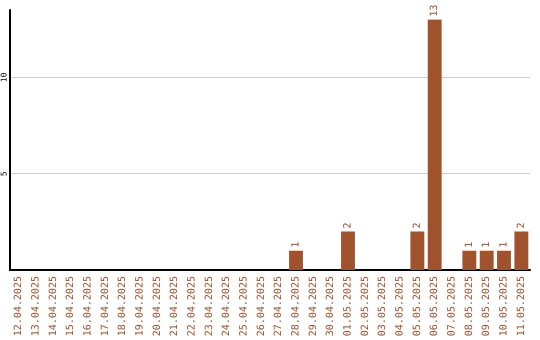 The height and width of the screenshot is (340, 540). Describe the element at coordinates (4, 173) in the screenshot. I see `y-tick-label: 5` at that location.